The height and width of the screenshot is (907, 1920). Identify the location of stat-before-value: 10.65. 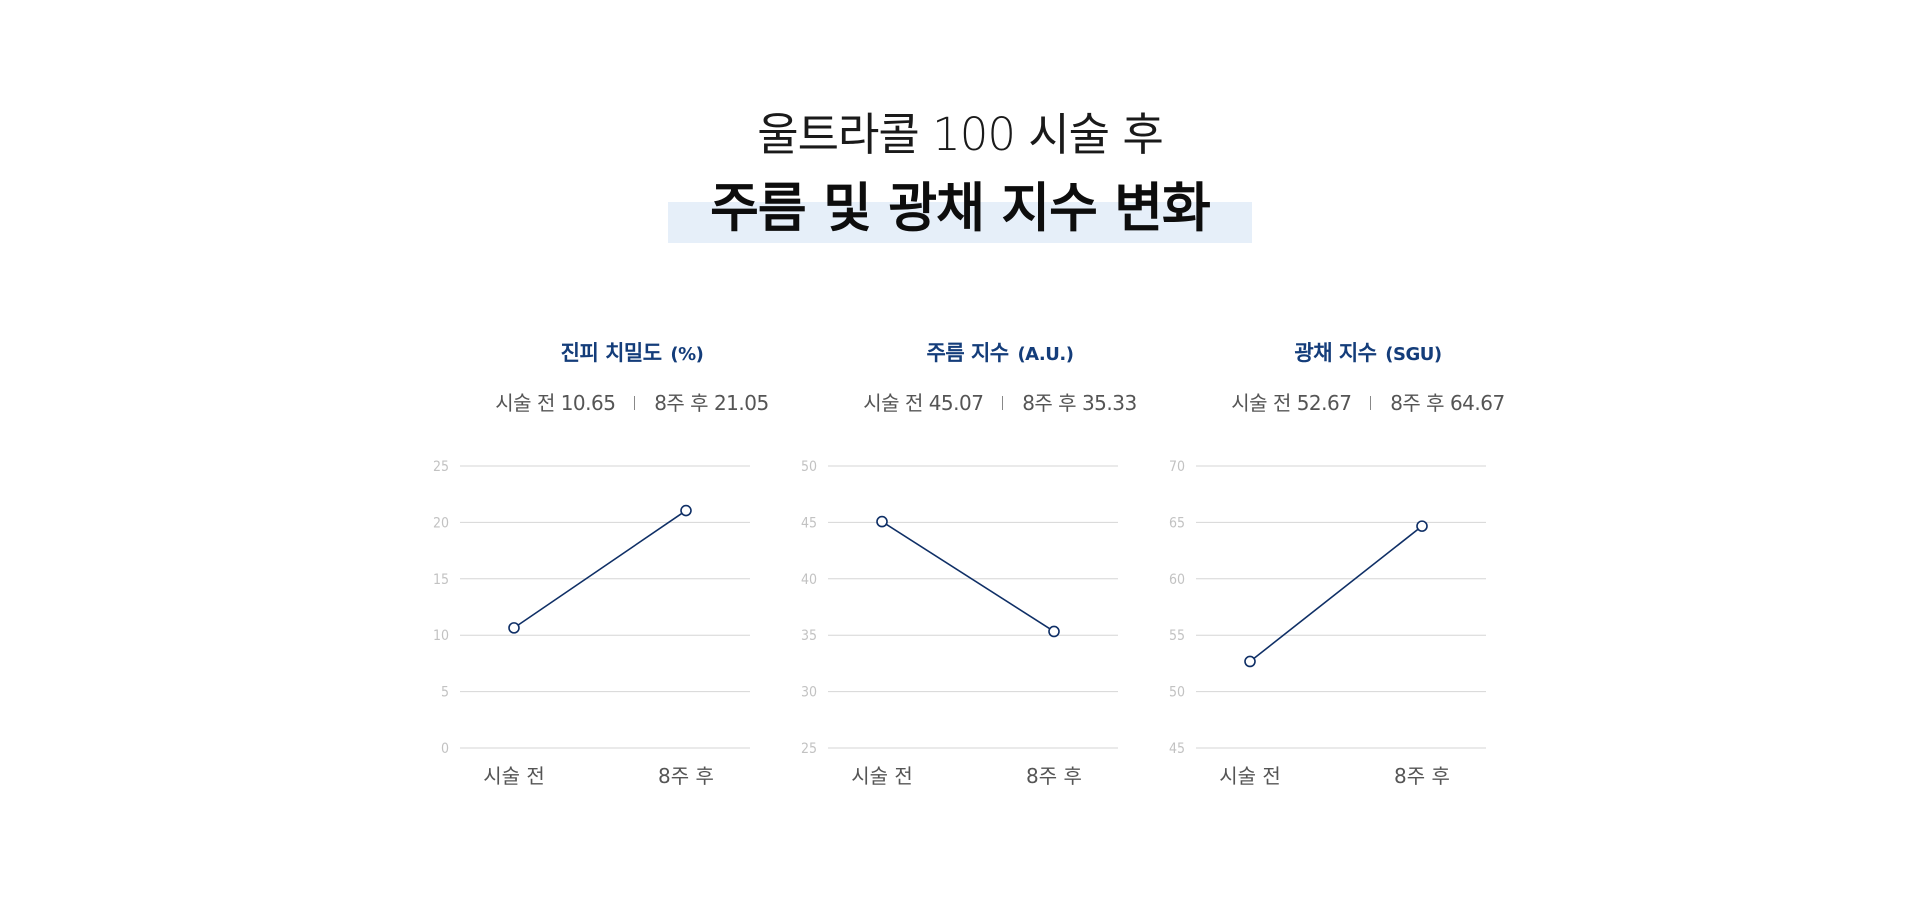
(588, 403).